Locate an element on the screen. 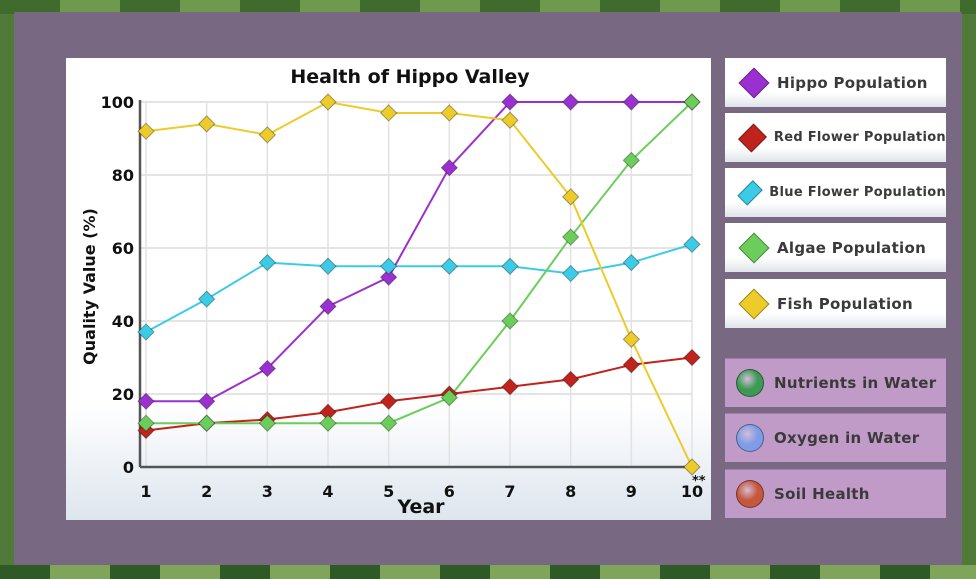 This screenshot has width=976, height=579. legend-item: Fish Population is located at coordinates (835, 303).